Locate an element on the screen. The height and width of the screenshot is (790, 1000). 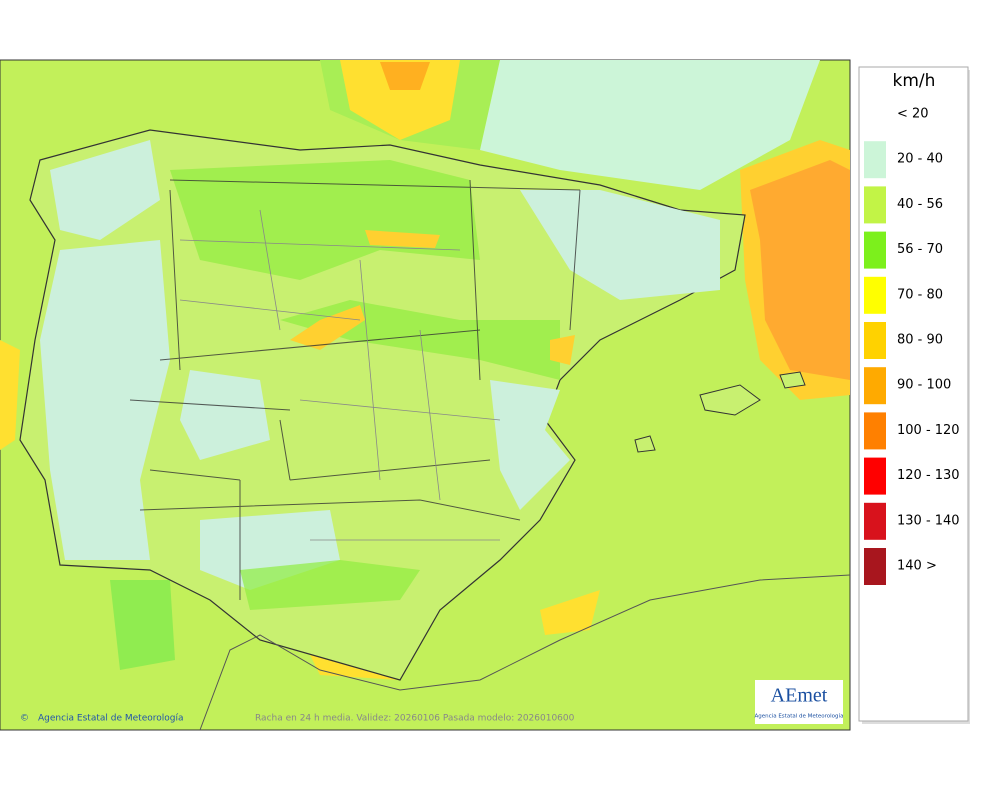
legend-label: 90 - 100 is located at coordinates (924, 385).